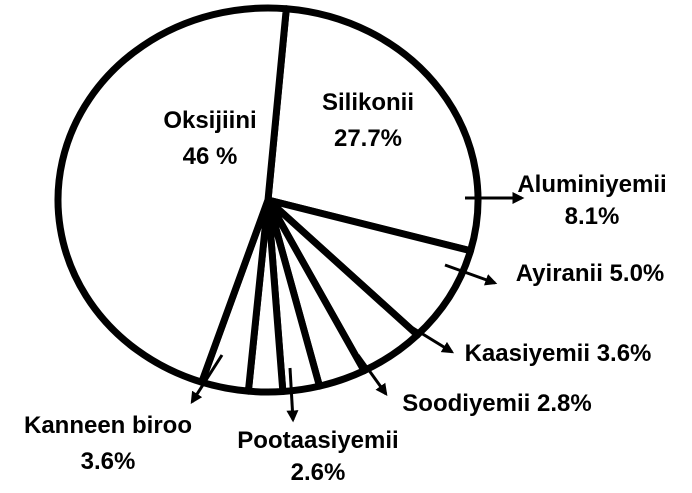 The image size is (692, 493). I want to click on slice-label: Ayiranii 5.0%, so click(590, 273).